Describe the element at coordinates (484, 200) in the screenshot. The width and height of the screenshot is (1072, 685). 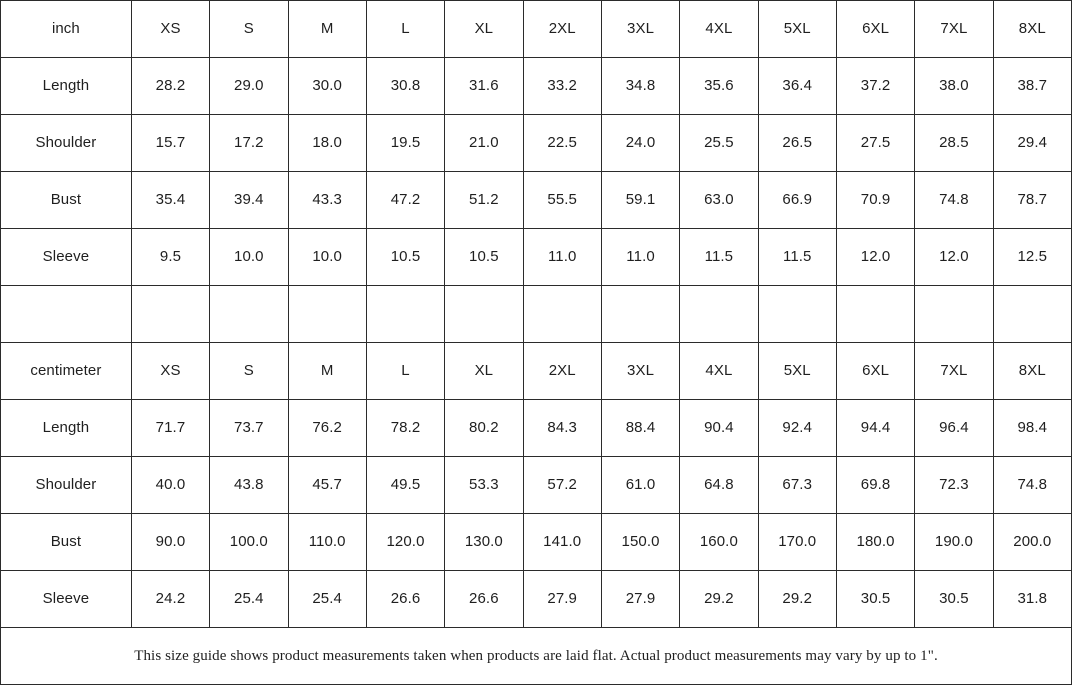
I see `cell-bust-inch-xl: 51.2` at that location.